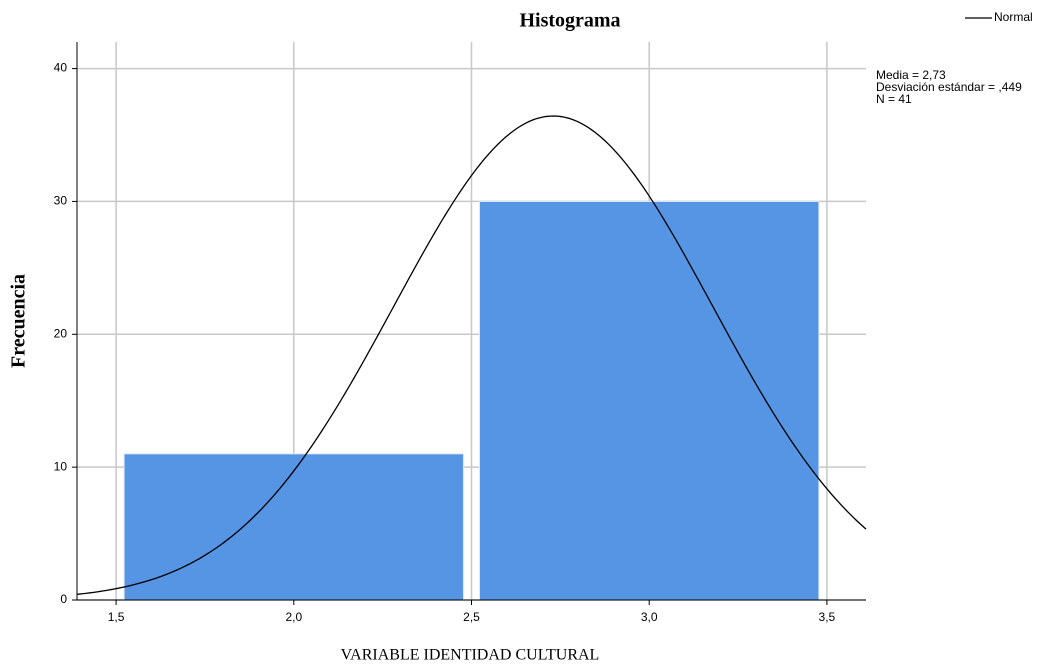  I want to click on x-tick-label: 3,0, so click(649, 617).